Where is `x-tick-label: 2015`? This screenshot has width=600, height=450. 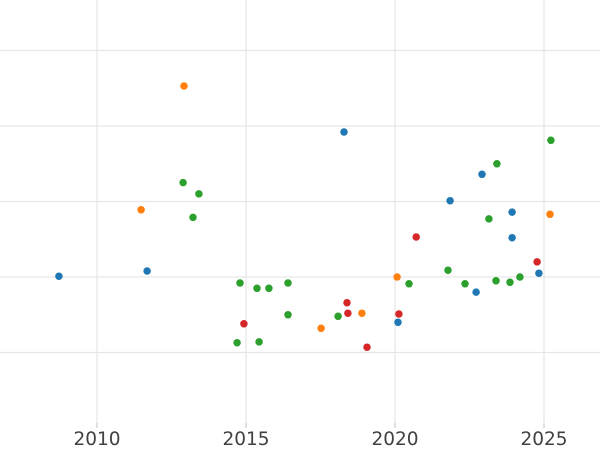 x-tick-label: 2015 is located at coordinates (245, 439).